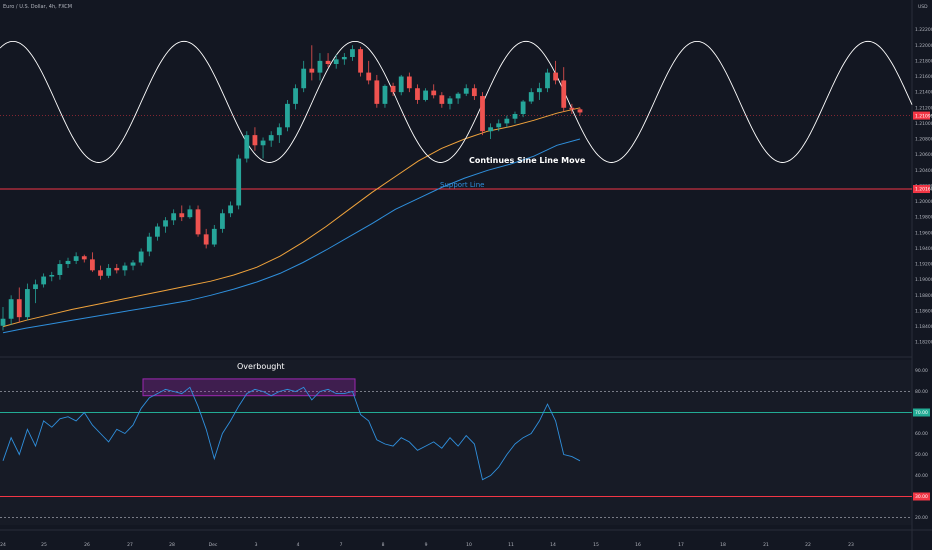  What do you see at coordinates (291, 433) in the screenshot?
I see `rsi-line-path` at bounding box center [291, 433].